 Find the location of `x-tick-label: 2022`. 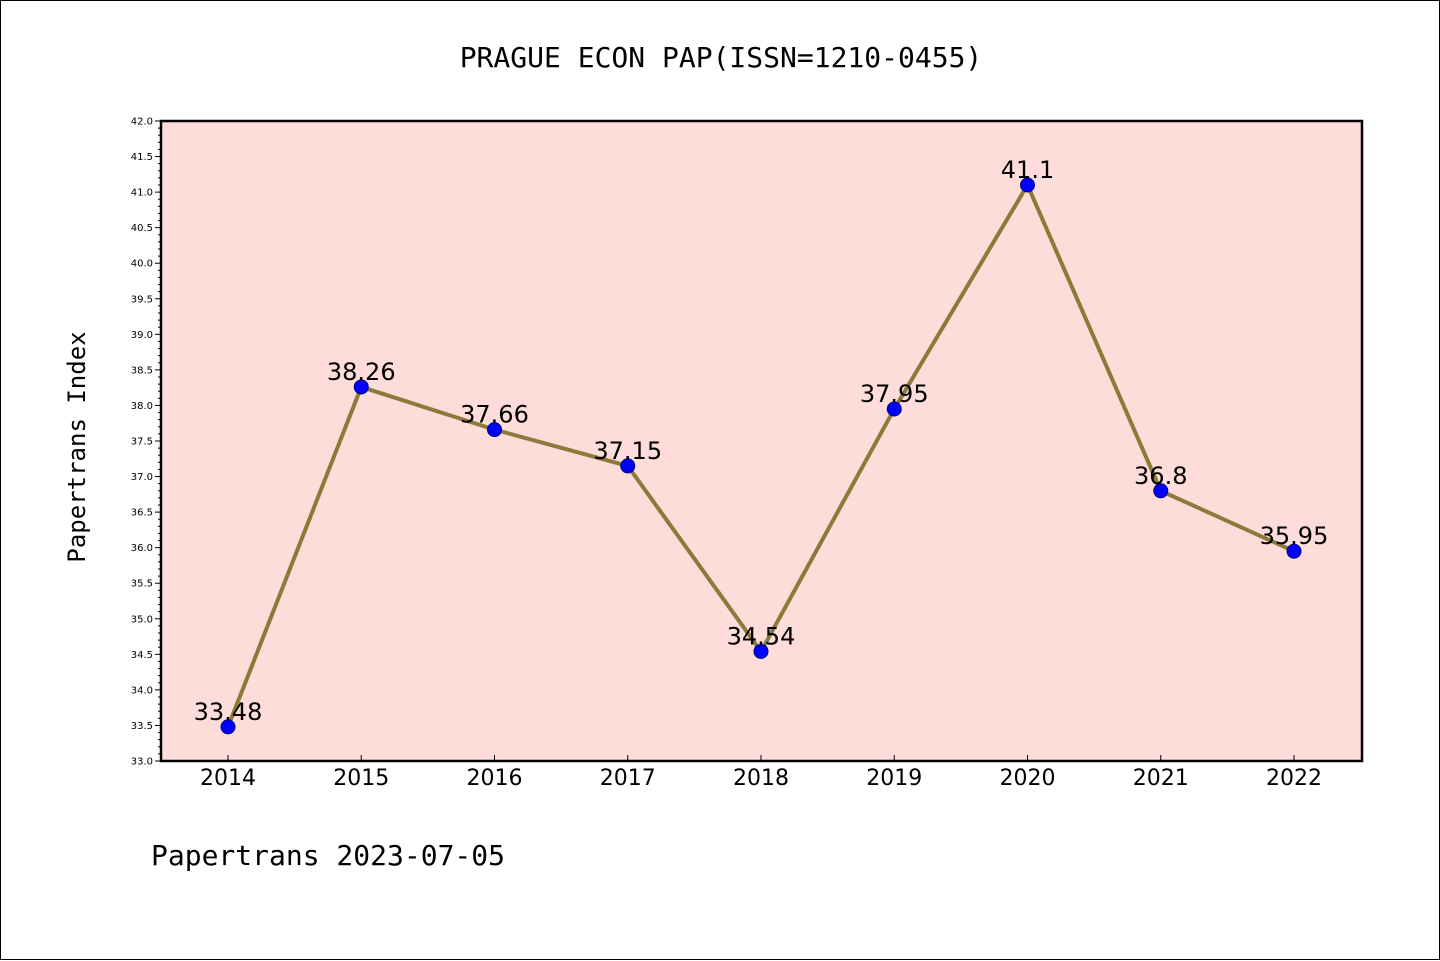

x-tick-label: 2022 is located at coordinates (1294, 778).